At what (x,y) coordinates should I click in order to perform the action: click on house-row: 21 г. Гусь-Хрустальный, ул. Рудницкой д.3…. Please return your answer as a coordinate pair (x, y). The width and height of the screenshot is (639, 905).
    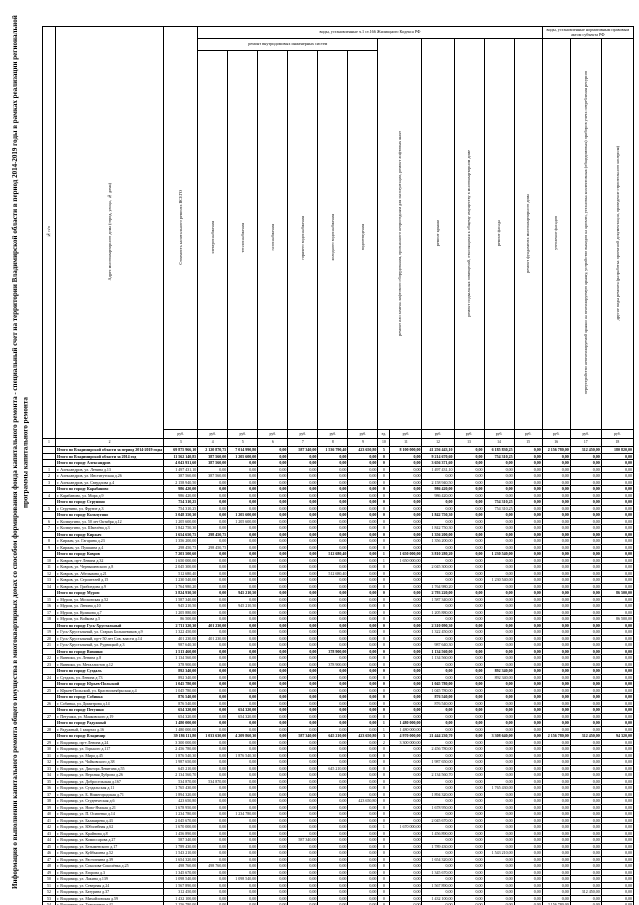
    Looking at the image, I should click on (338, 645).